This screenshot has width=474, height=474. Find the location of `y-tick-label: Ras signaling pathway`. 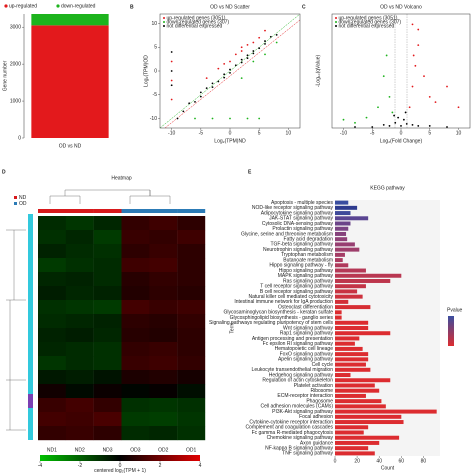

y-tick-label: Ras signaling pathway is located at coordinates (308, 281).